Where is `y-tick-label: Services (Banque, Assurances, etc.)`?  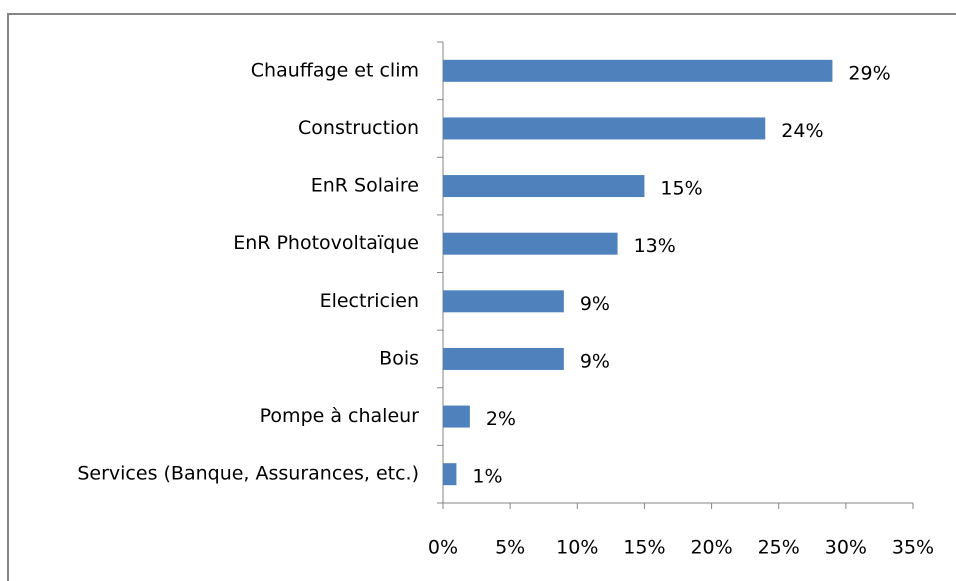 y-tick-label: Services (Banque, Assurances, etc.) is located at coordinates (248, 474).